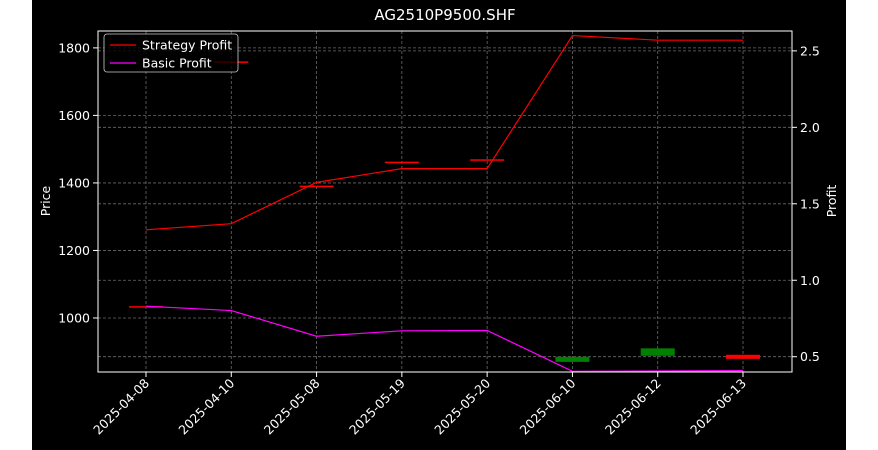 This screenshot has width=878, height=450. What do you see at coordinates (45, 200) in the screenshot?
I see `y-axis-label-left: Price` at bounding box center [45, 200].